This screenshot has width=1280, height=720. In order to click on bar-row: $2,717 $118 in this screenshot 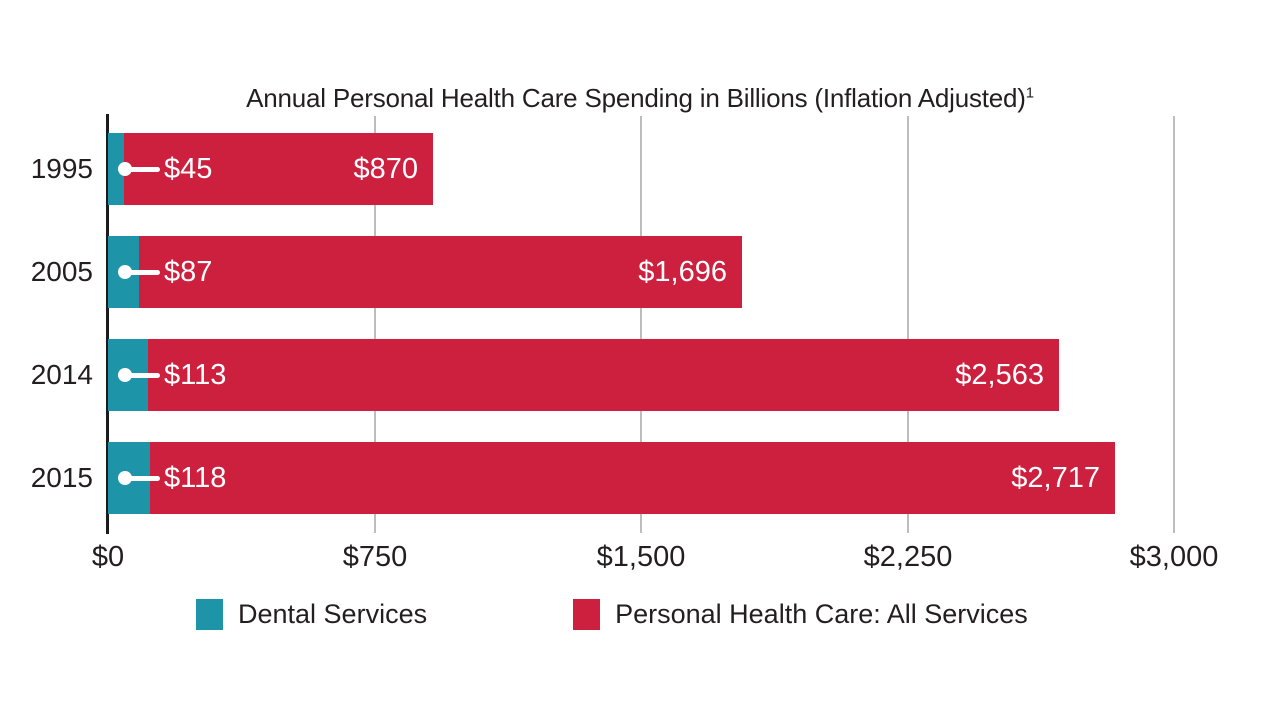, I will do `click(611, 478)`.